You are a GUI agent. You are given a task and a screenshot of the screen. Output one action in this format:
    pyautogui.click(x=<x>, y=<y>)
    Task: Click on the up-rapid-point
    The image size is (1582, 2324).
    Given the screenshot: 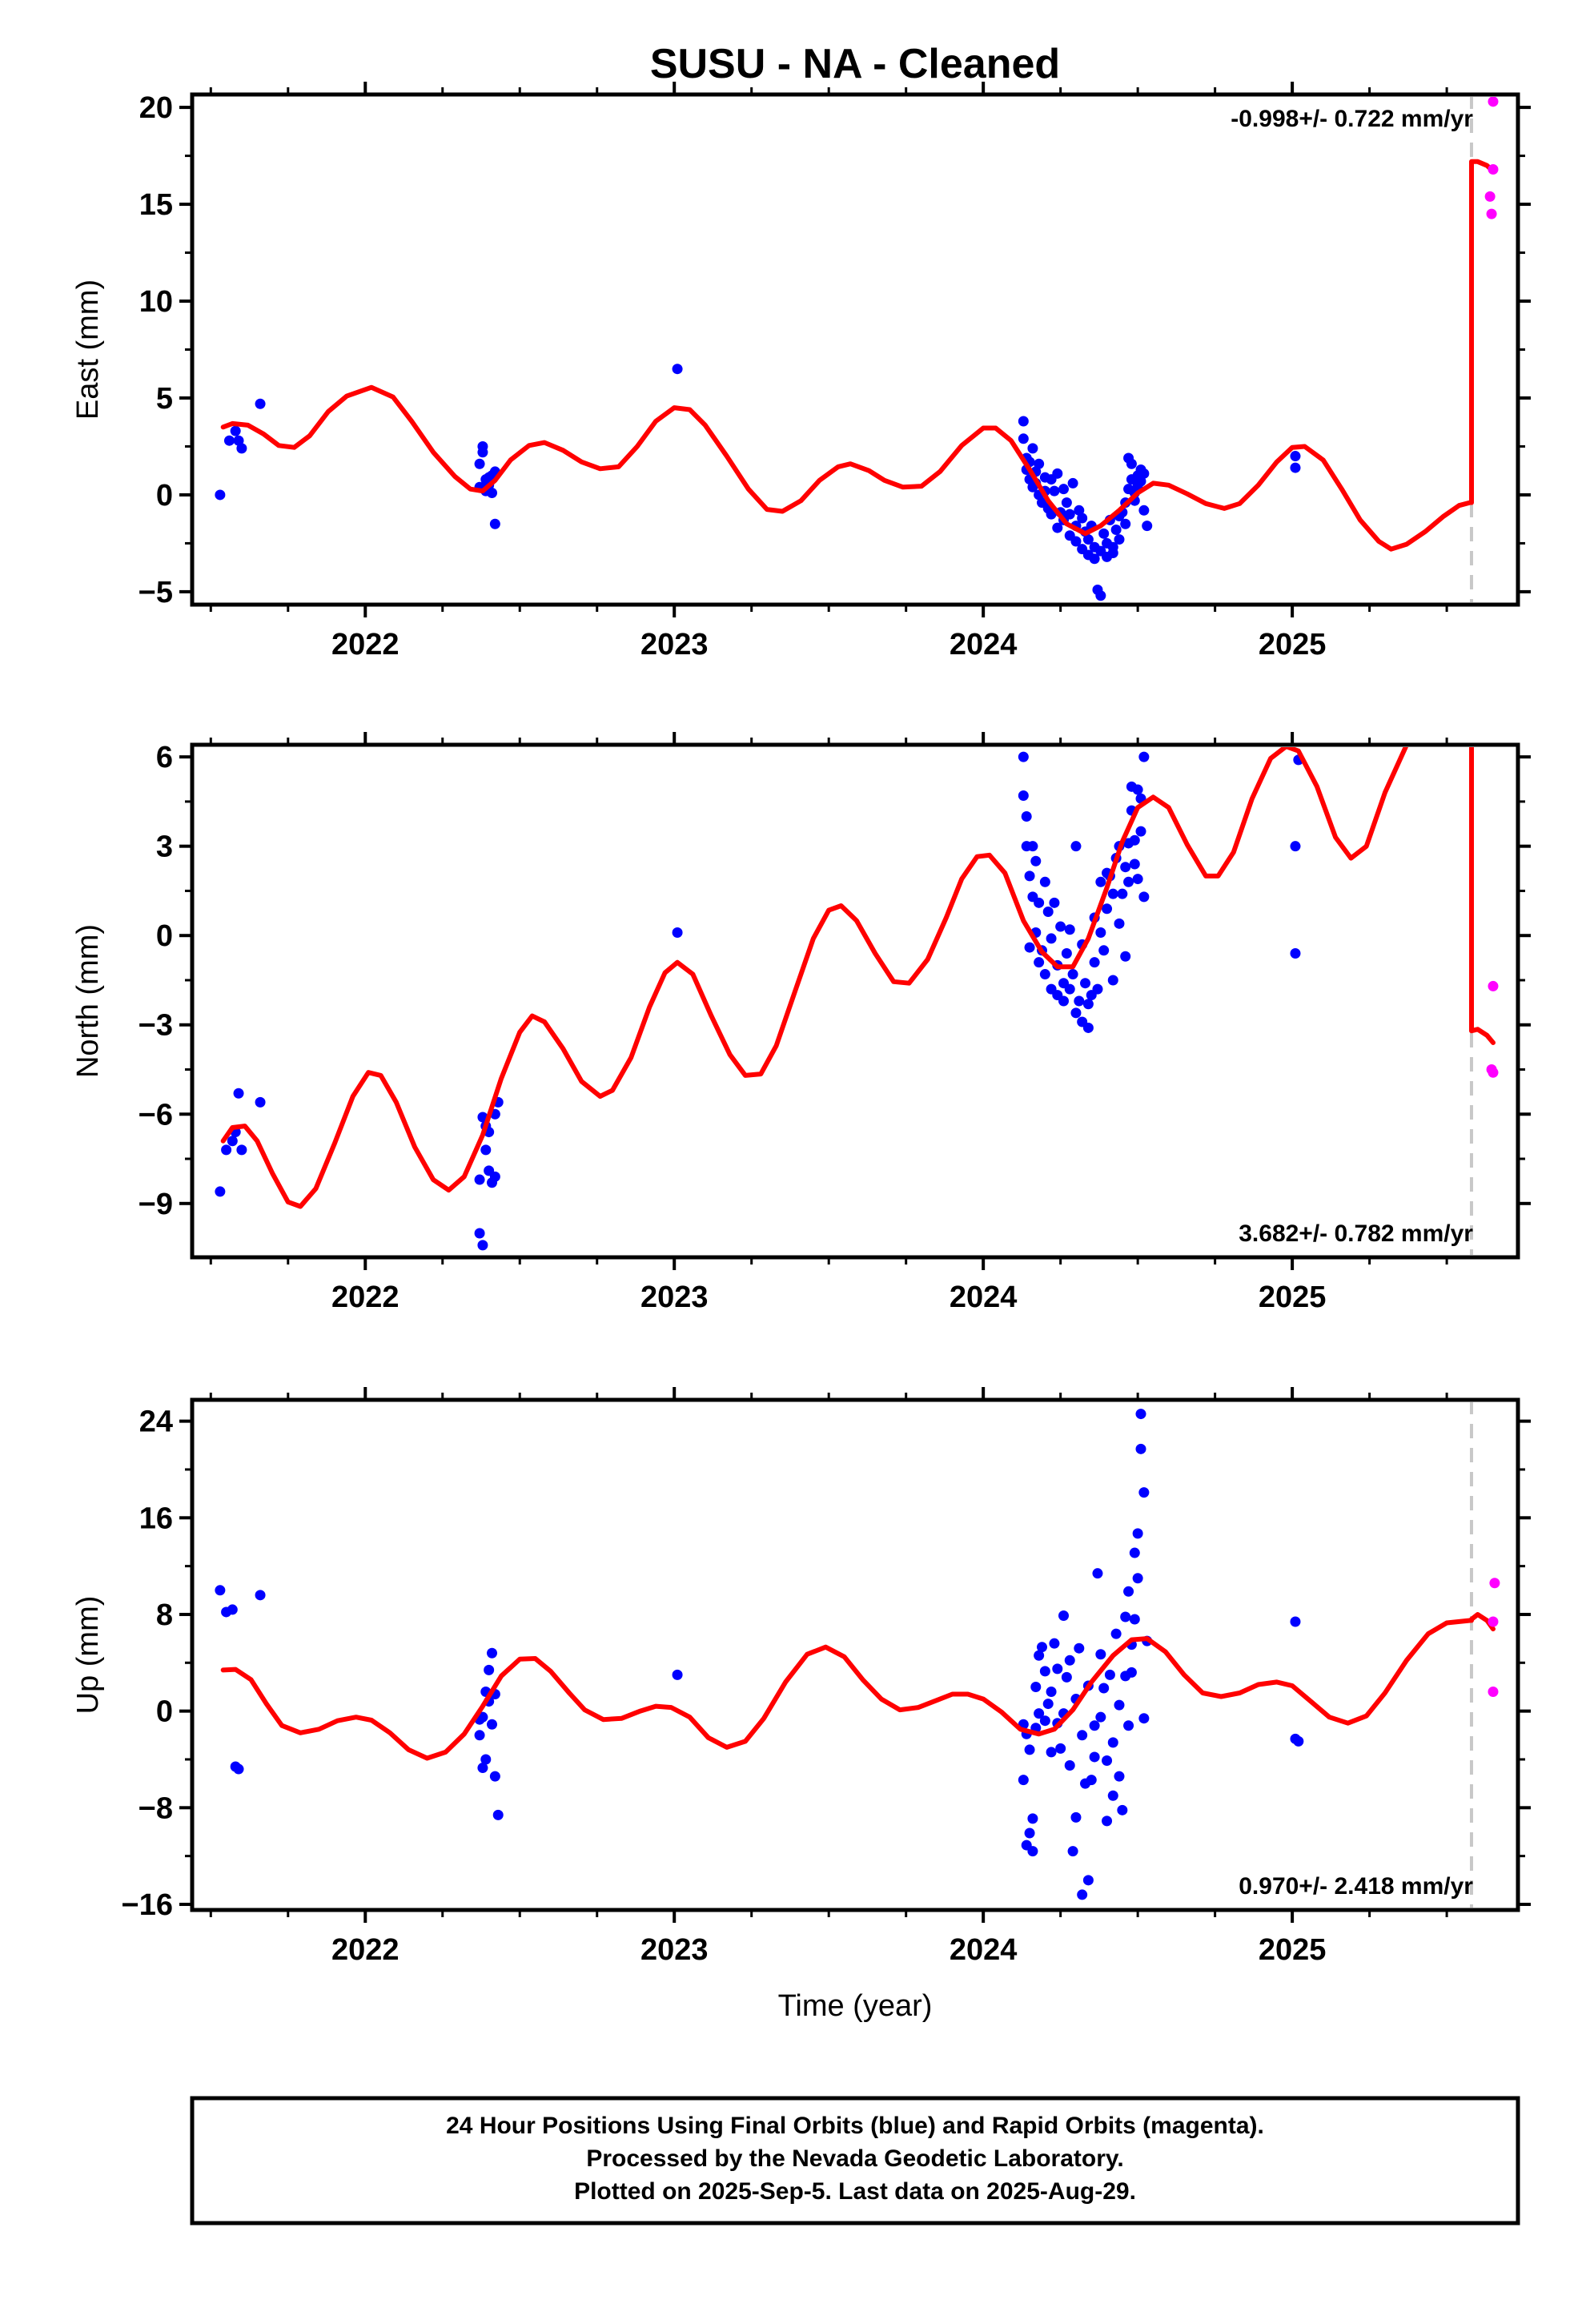 What is the action you would take?
    pyautogui.click(x=1494, y=1583)
    